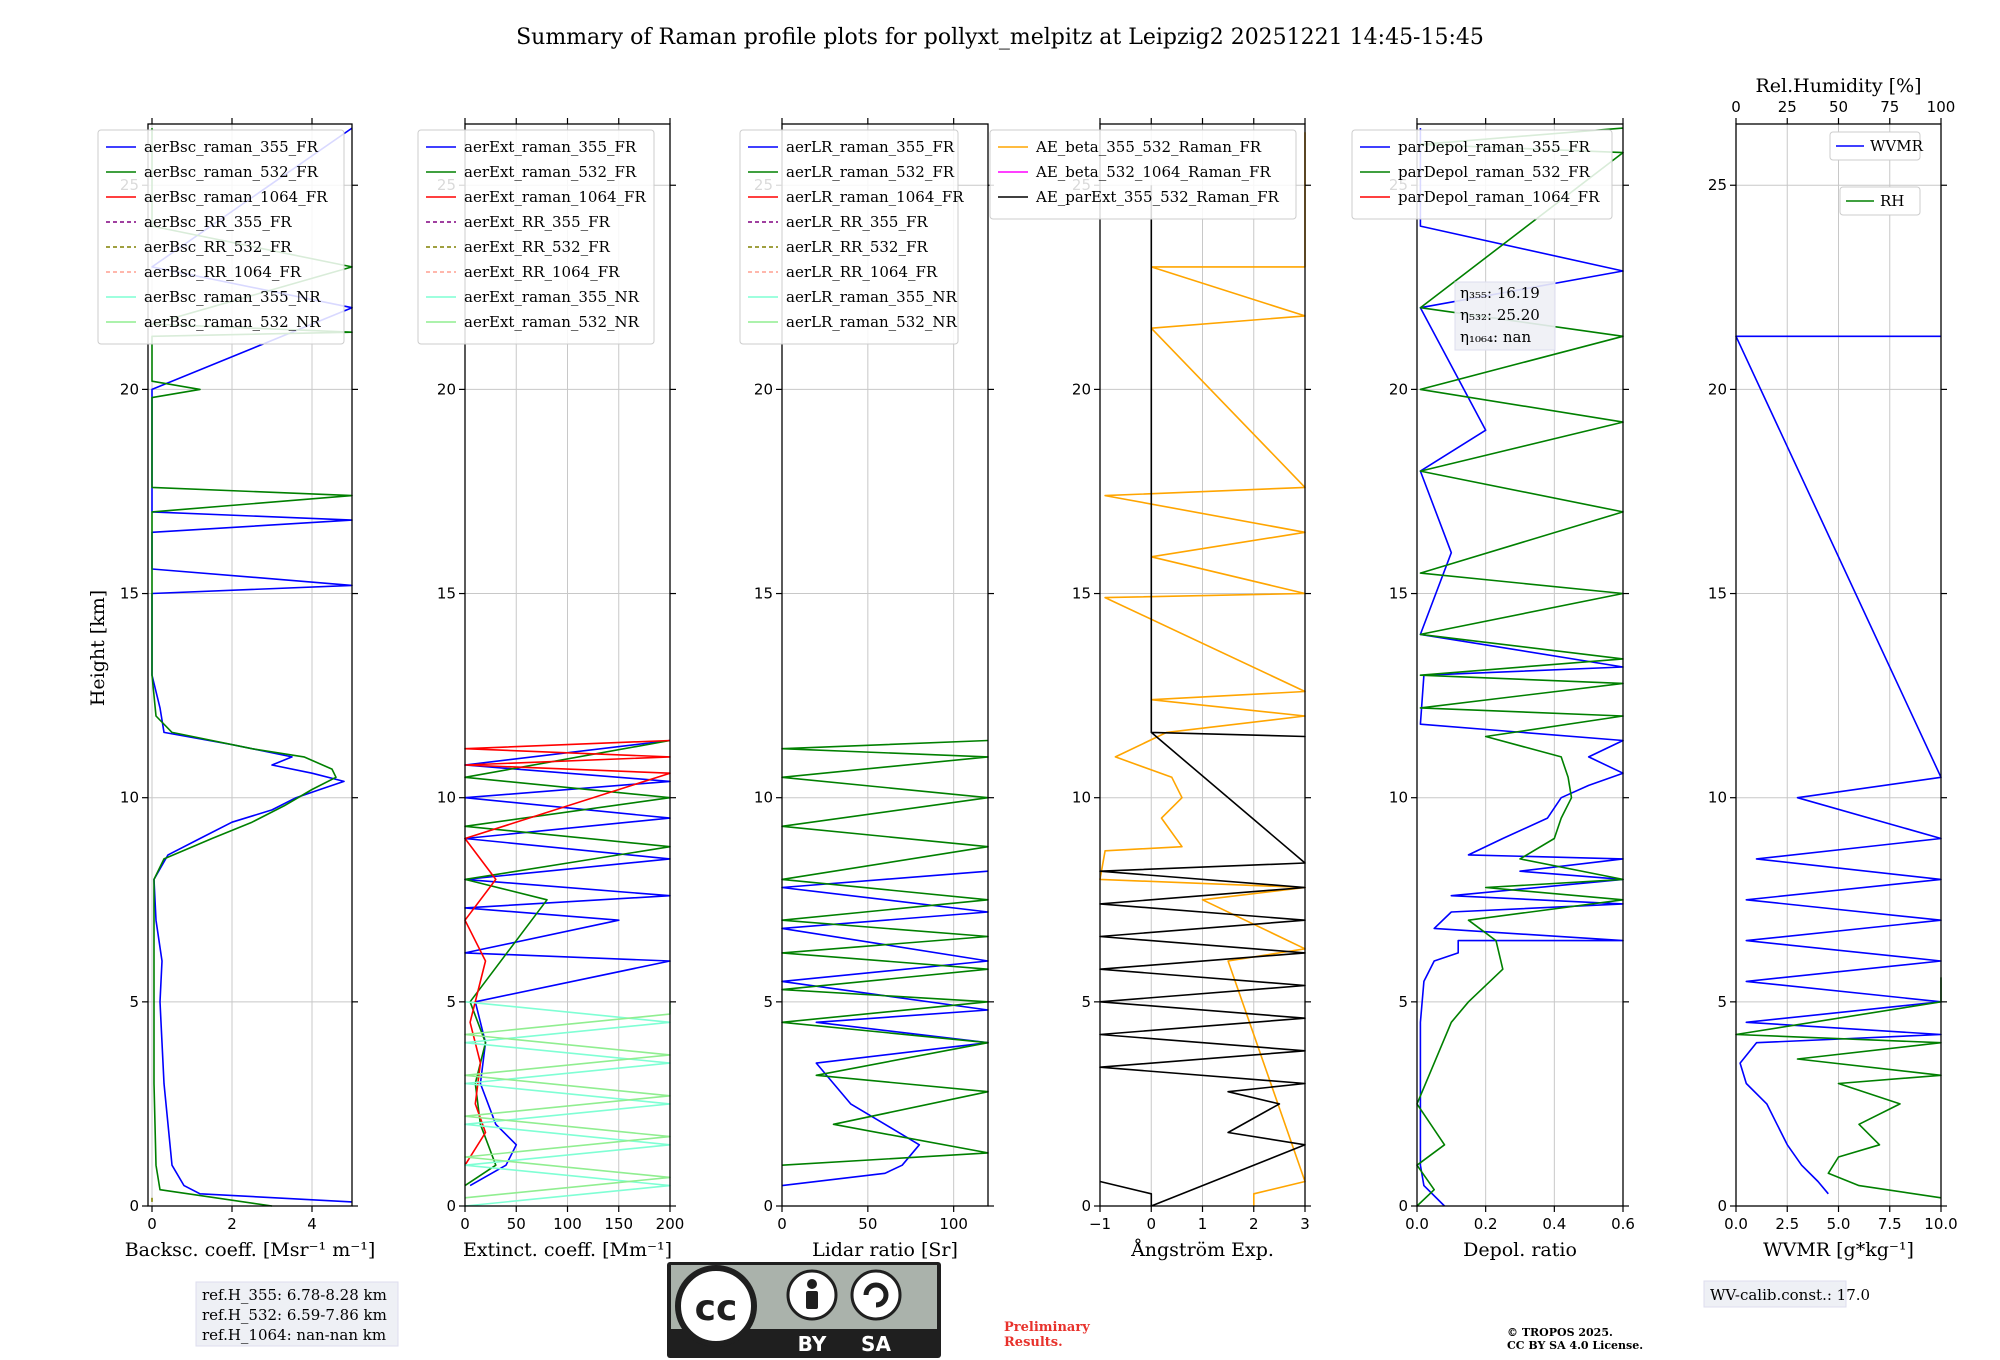 Image resolution: width=2000 pixels, height=1360 pixels. What do you see at coordinates (550, 147) in the screenshot?
I see `legend-entry-ext-0: aerExt_raman_355_FR` at bounding box center [550, 147].